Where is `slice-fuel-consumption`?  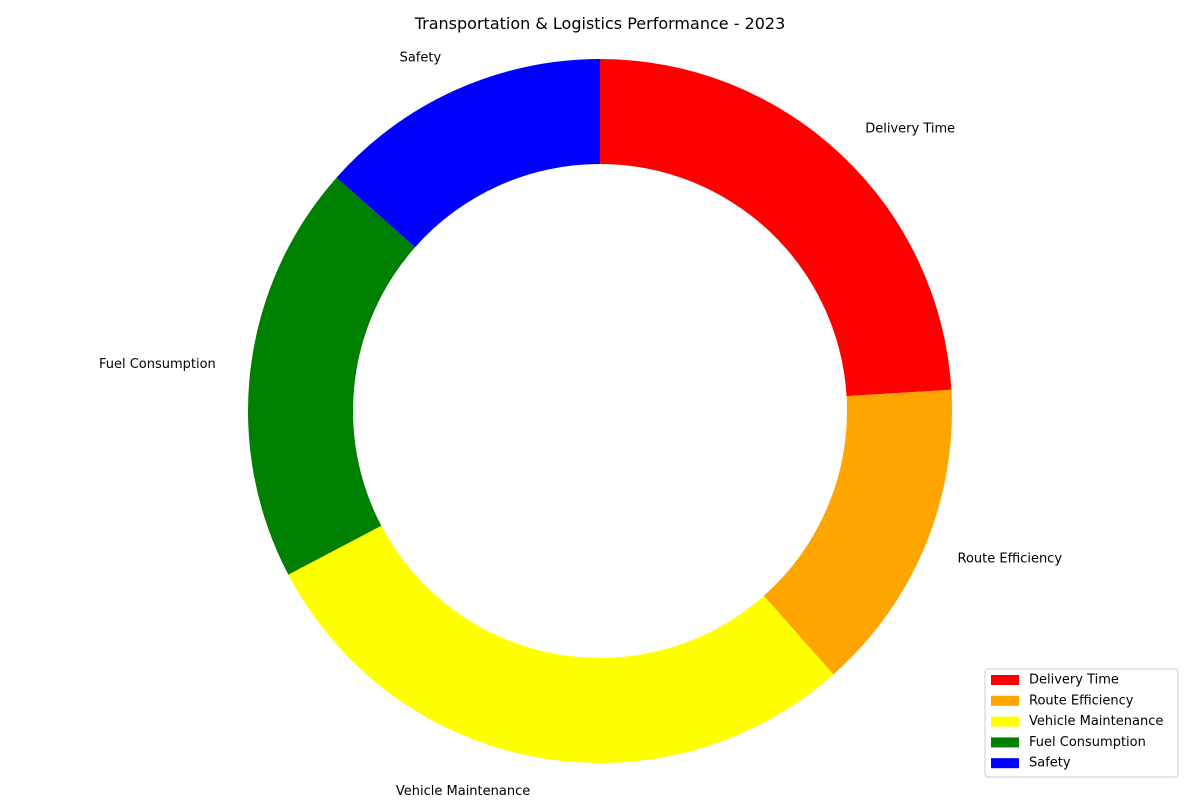 slice-fuel-consumption is located at coordinates (332, 376).